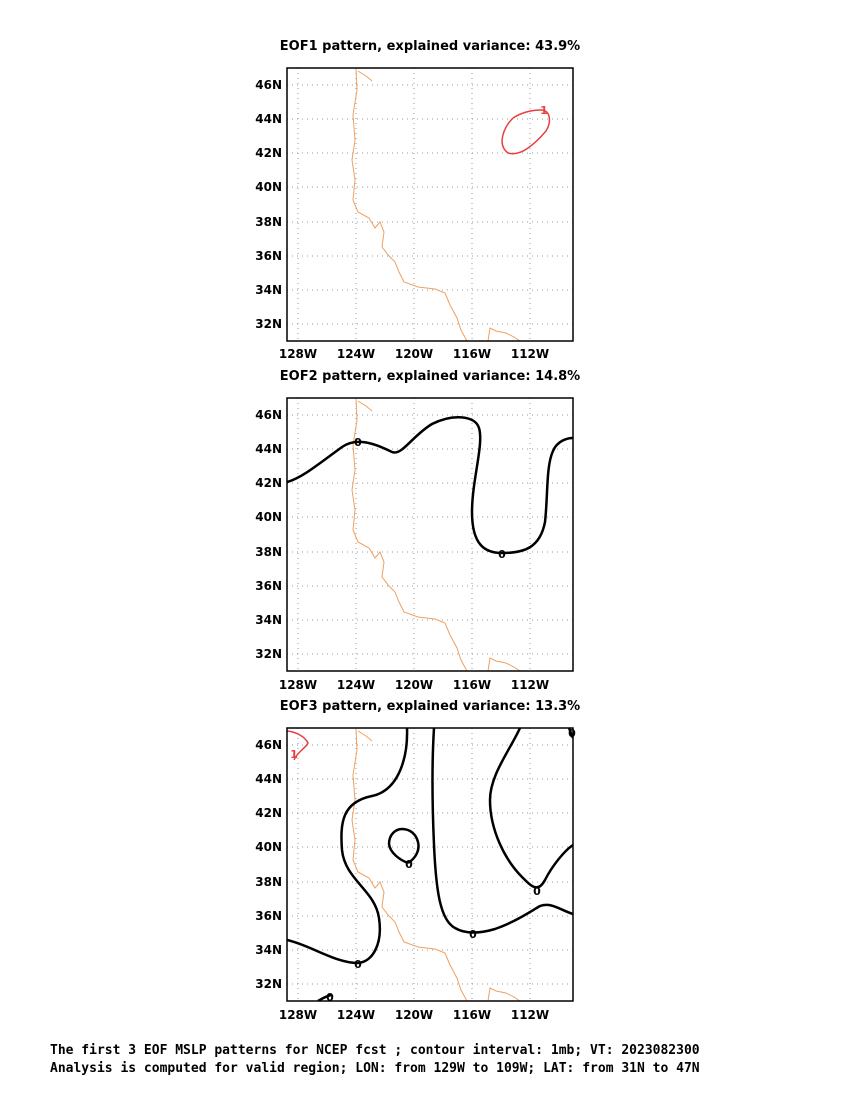 The image size is (850, 1100). Describe the element at coordinates (430, 376) in the screenshot. I see `panel-title: EOF2 pattern, explained variance: 14.8%` at that location.